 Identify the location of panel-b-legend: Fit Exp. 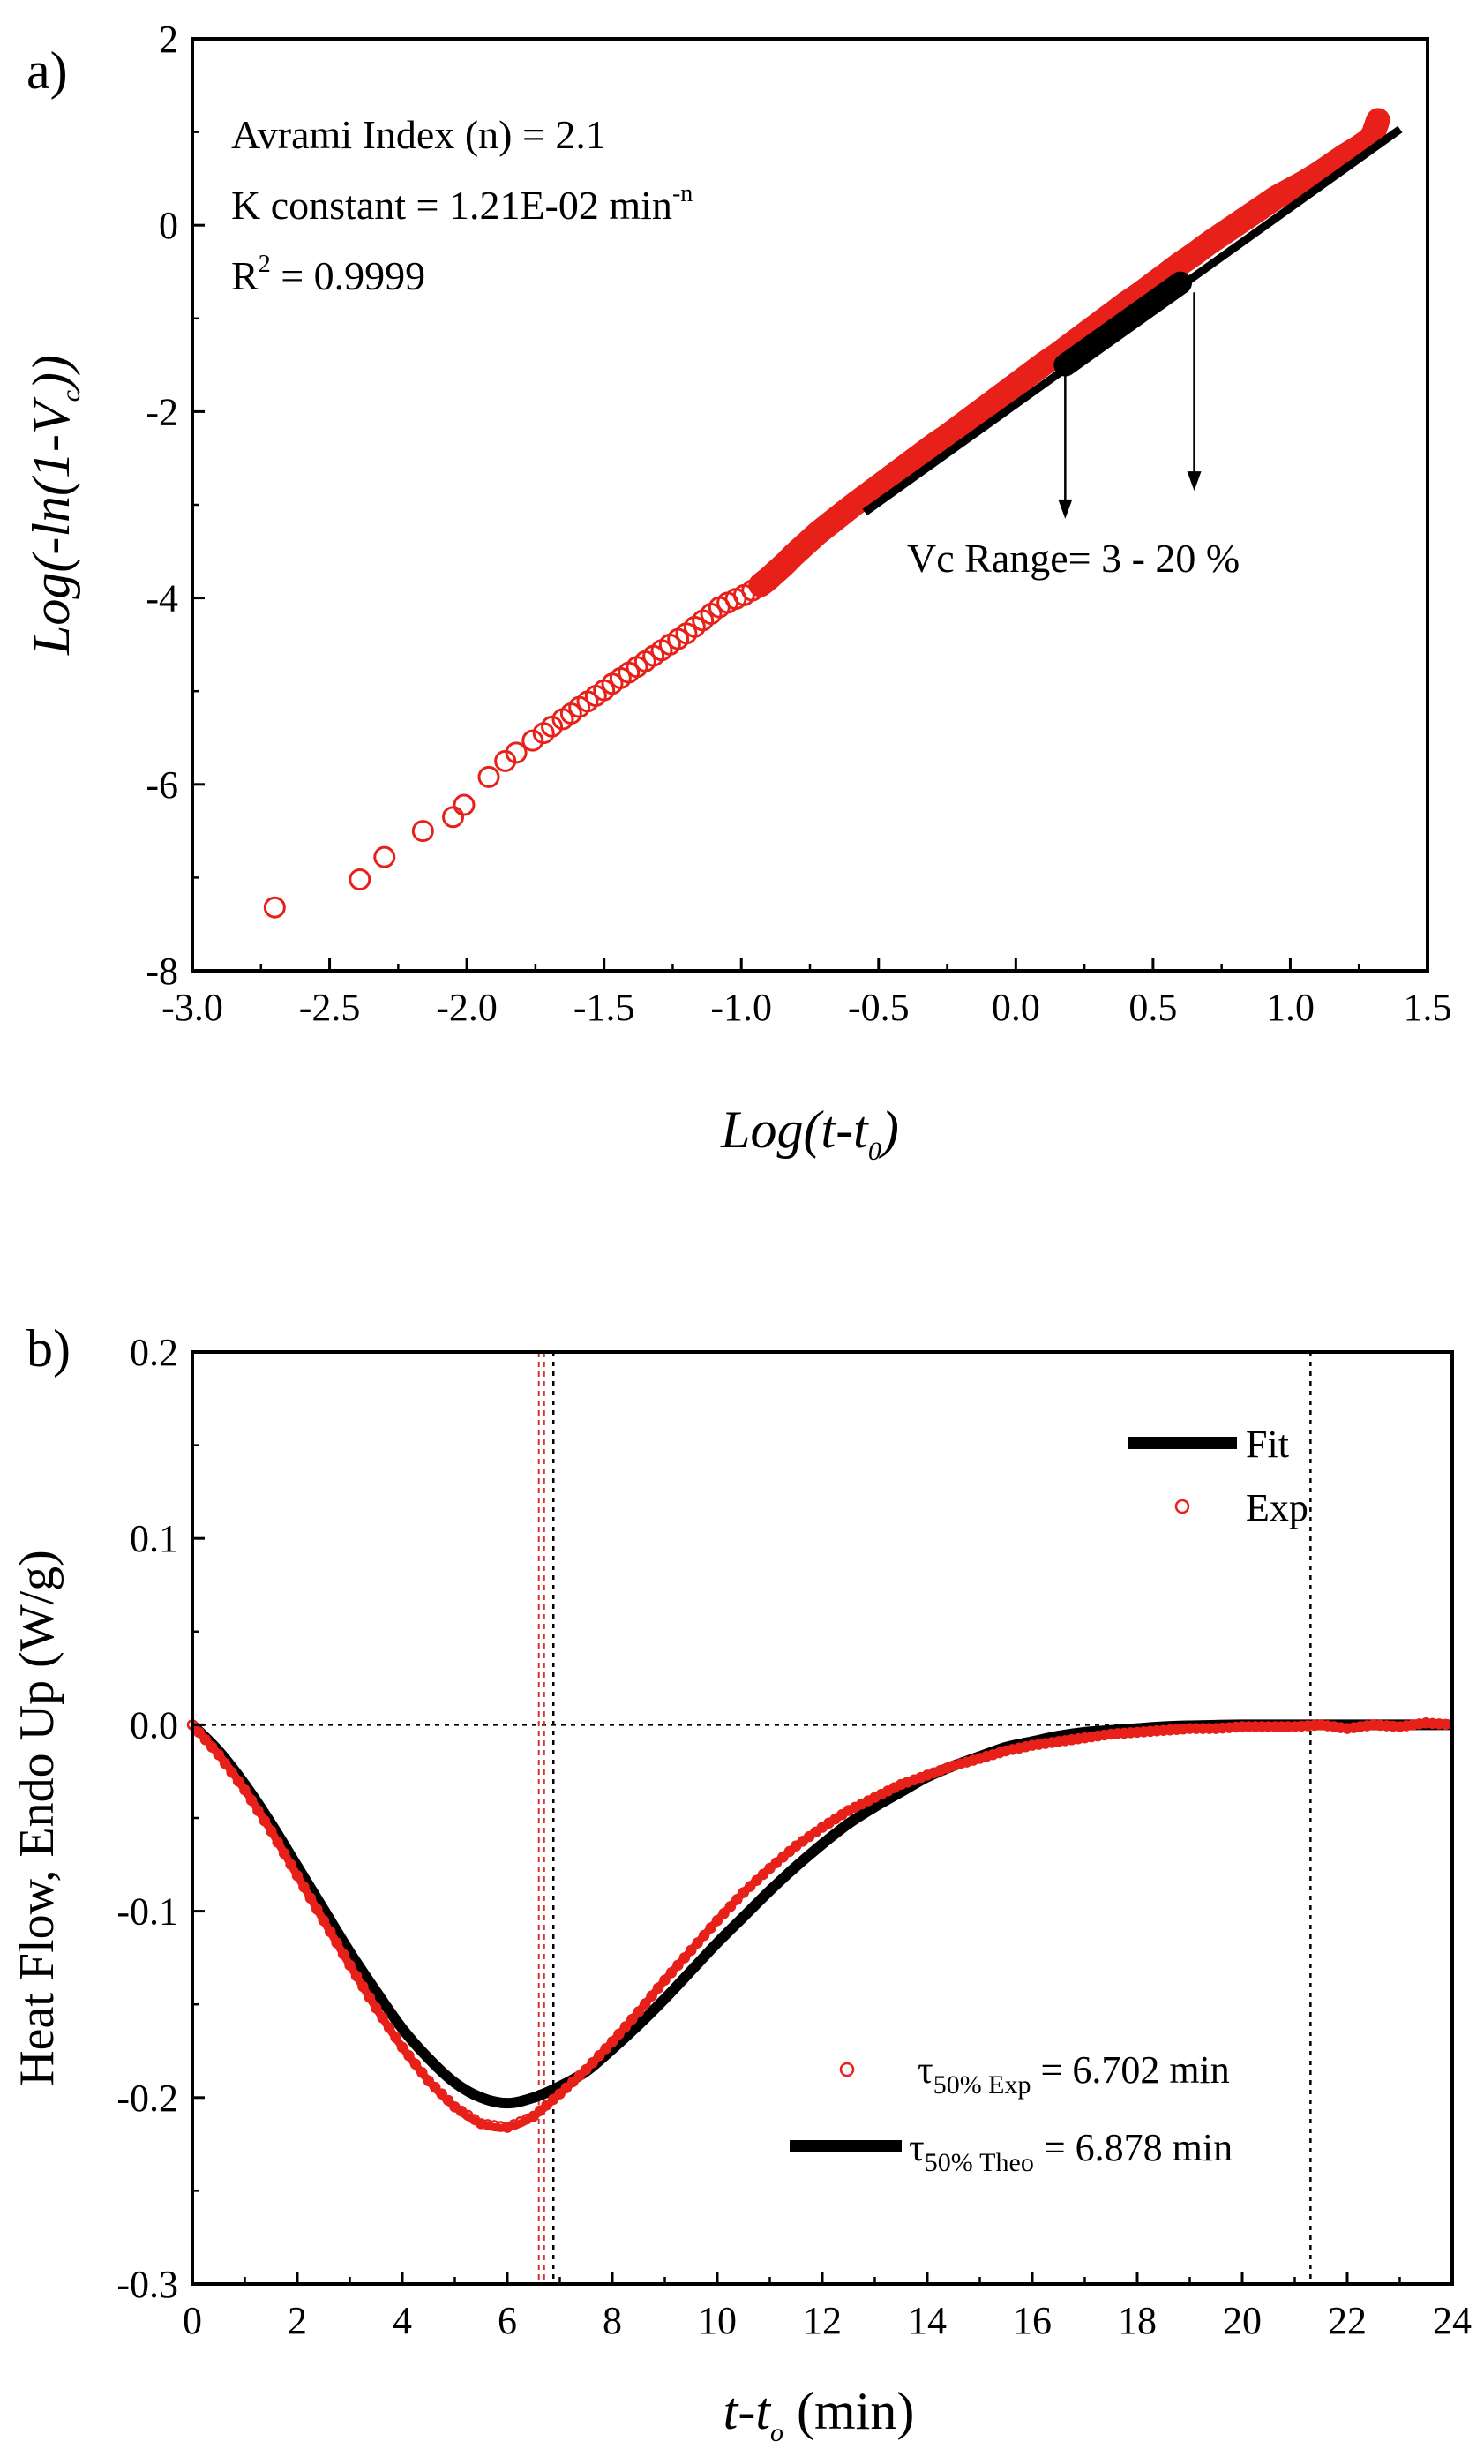
(1218, 1476).